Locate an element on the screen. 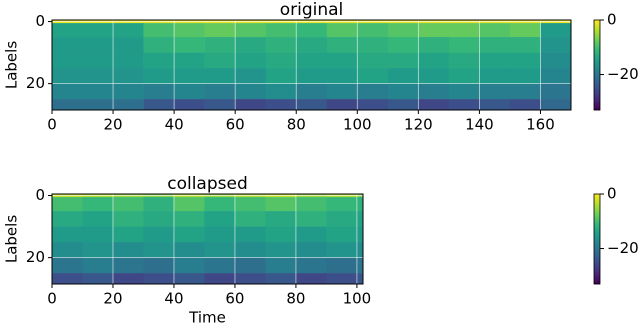 The width and height of the screenshot is (640, 326). colorbar-tick-label: −20 is located at coordinates (623, 74).